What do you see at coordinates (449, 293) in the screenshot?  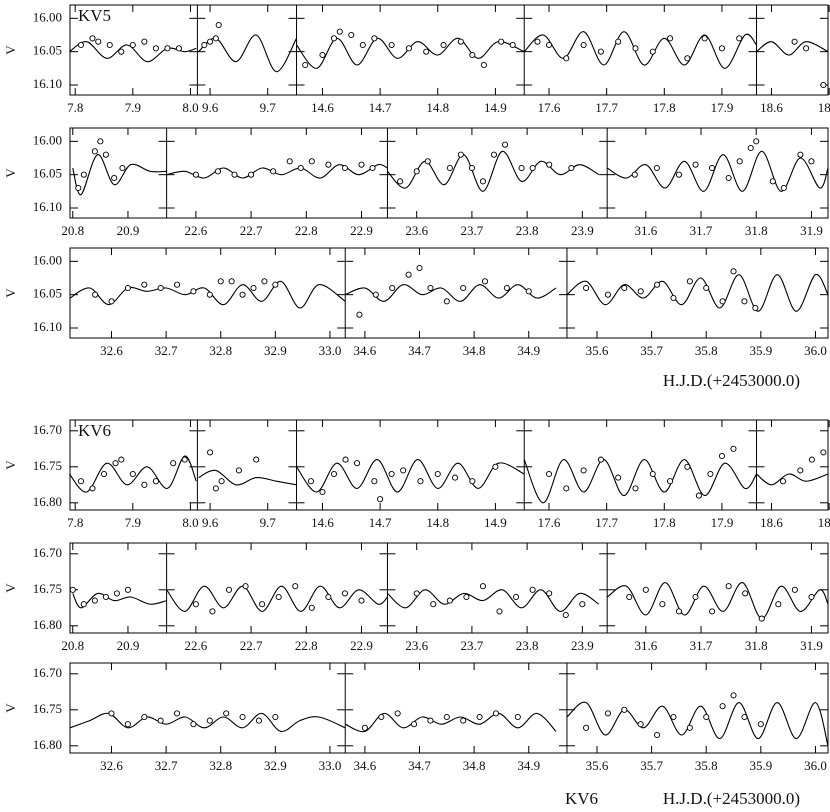 I see `panel-frame` at bounding box center [449, 293].